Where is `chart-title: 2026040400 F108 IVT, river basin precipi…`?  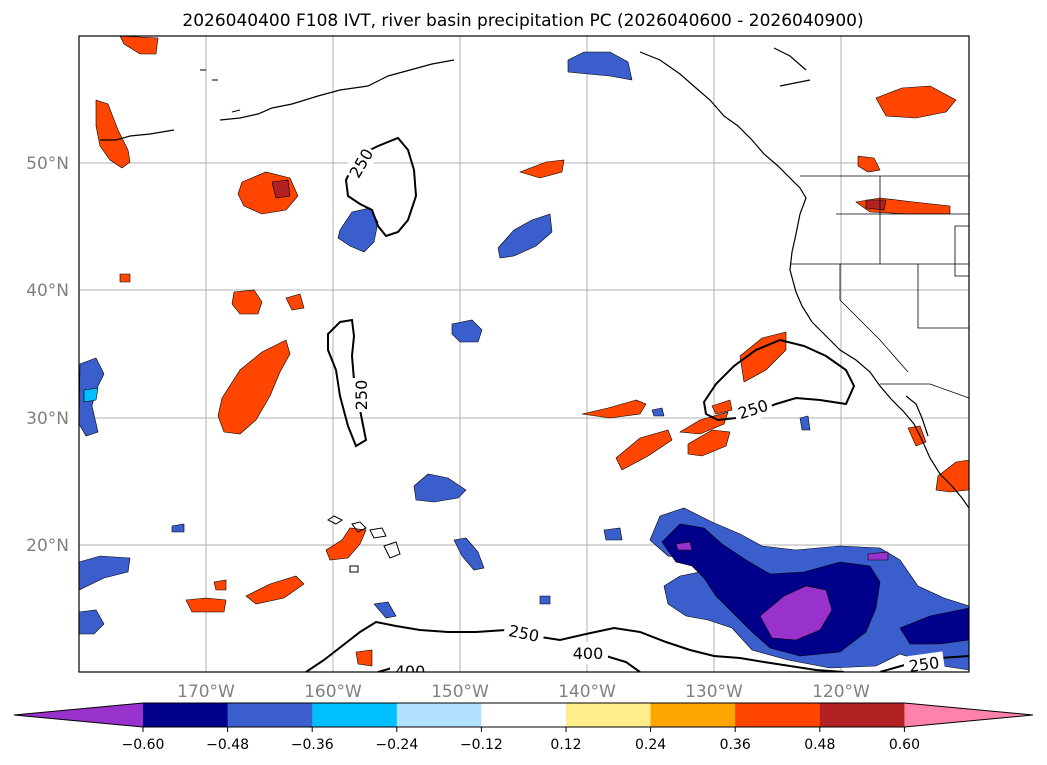
chart-title: 2026040400 F108 IVT, river basin precipi… is located at coordinates (522, 21).